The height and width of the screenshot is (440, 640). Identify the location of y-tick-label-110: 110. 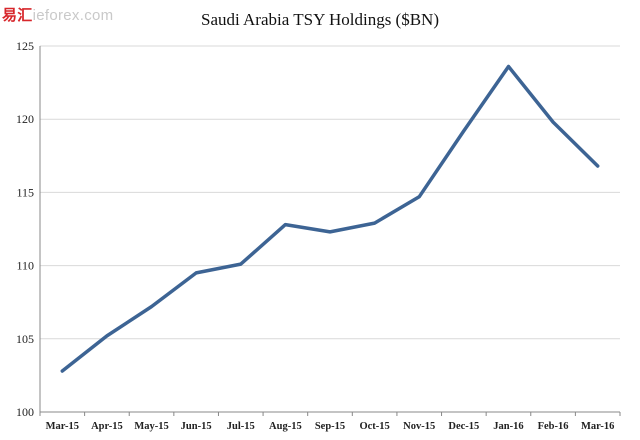
(25, 266).